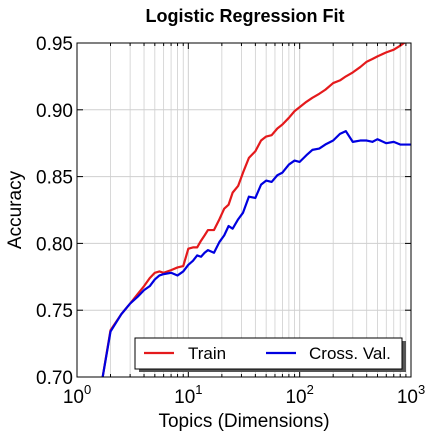 The image size is (436, 438). I want to click on y-tick-label: 0.95, so click(54, 44).